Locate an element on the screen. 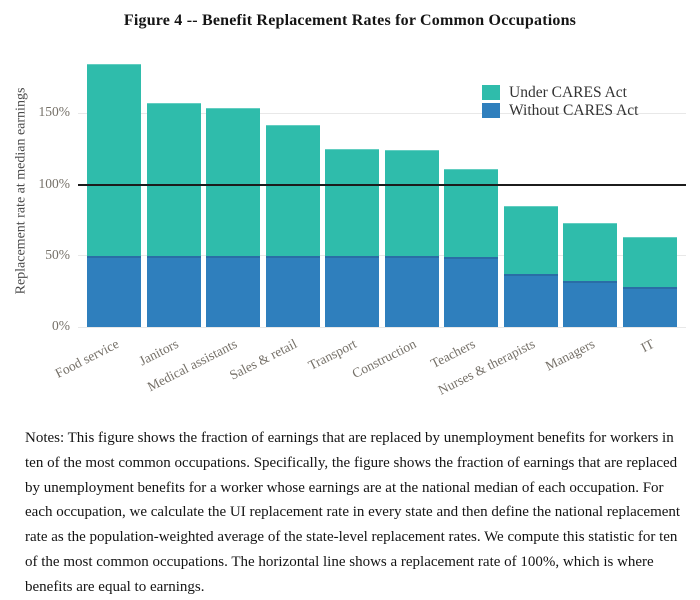 Image resolution: width=700 pixels, height=600 pixels. legend: Under CARES Act Without CARES Act is located at coordinates (560, 102).